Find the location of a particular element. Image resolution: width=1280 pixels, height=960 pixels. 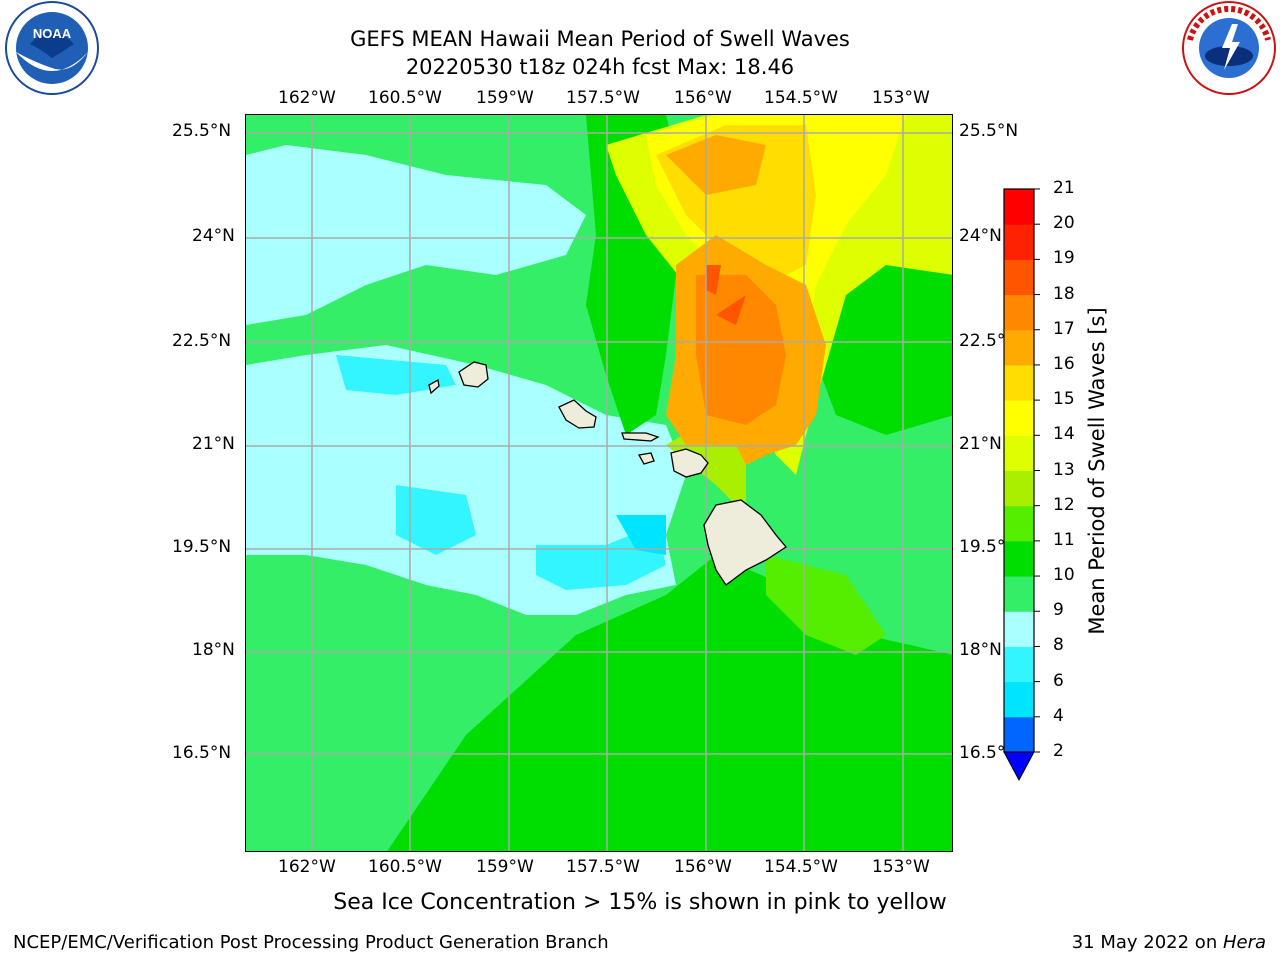

footer-right: 31 May 2022 on Hera is located at coordinates (1169, 942).